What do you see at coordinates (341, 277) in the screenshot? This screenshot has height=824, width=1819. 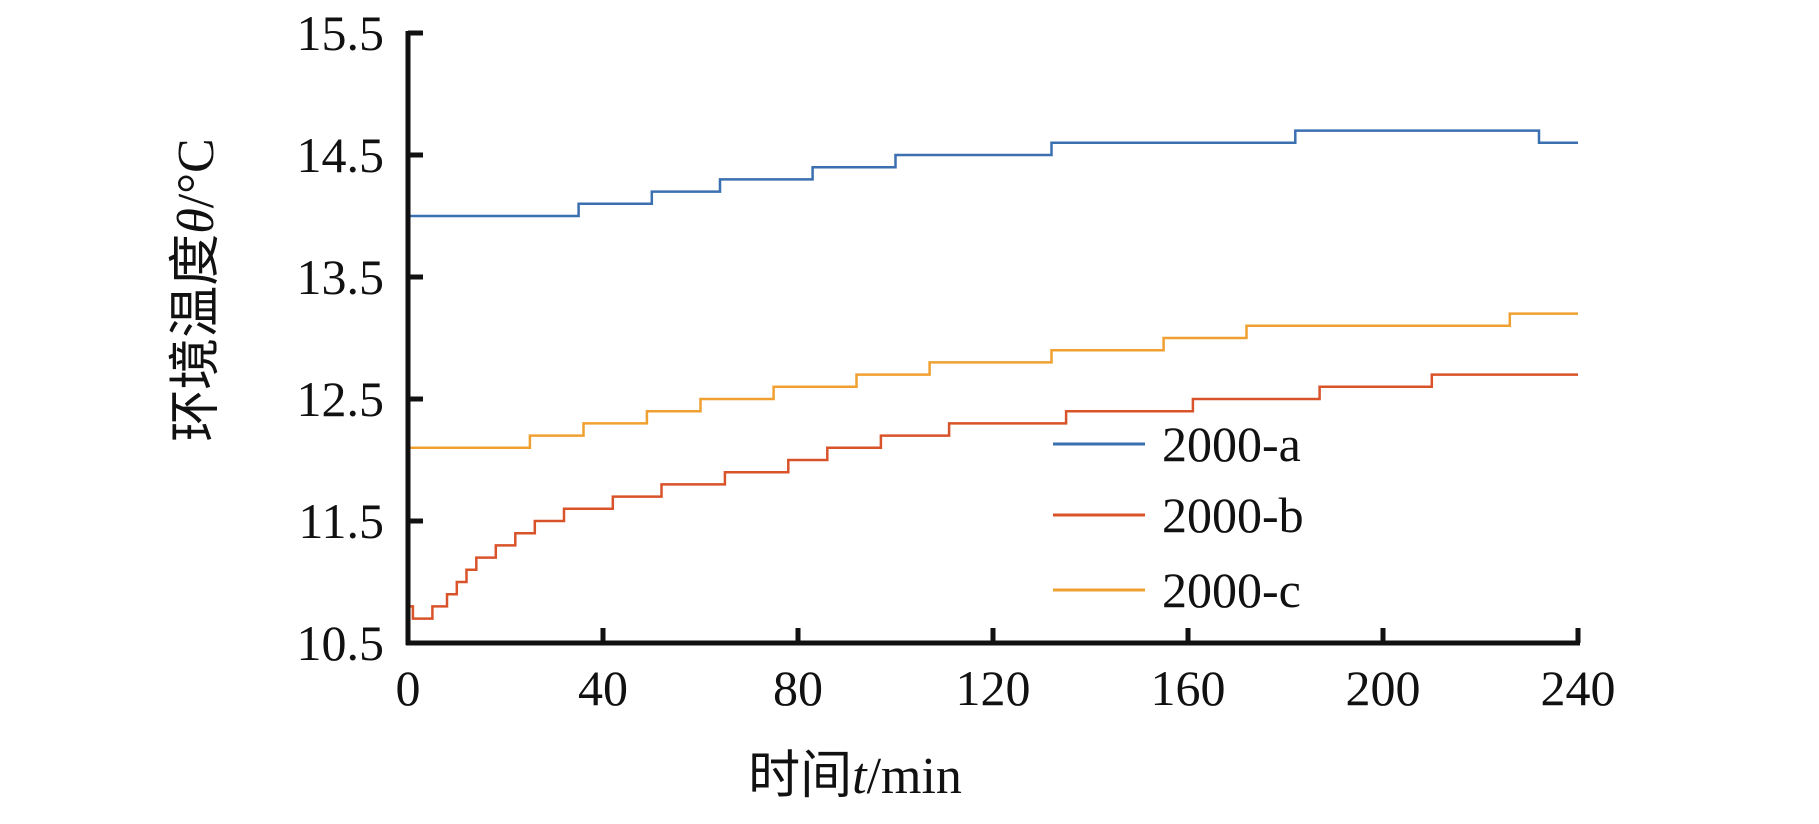 I see `y-tick-label: 13.5` at bounding box center [341, 277].